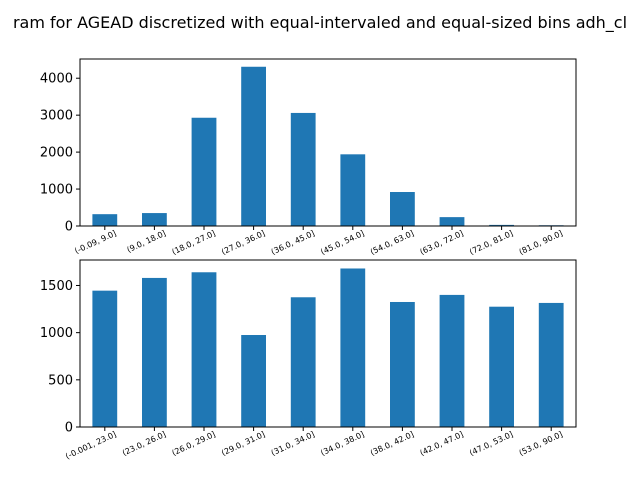 Image resolution: width=640 pixels, height=480 pixels. What do you see at coordinates (243, 444) in the screenshot?
I see `bottom-xtick-label-3: (29.0, 31.0]` at bounding box center [243, 444].